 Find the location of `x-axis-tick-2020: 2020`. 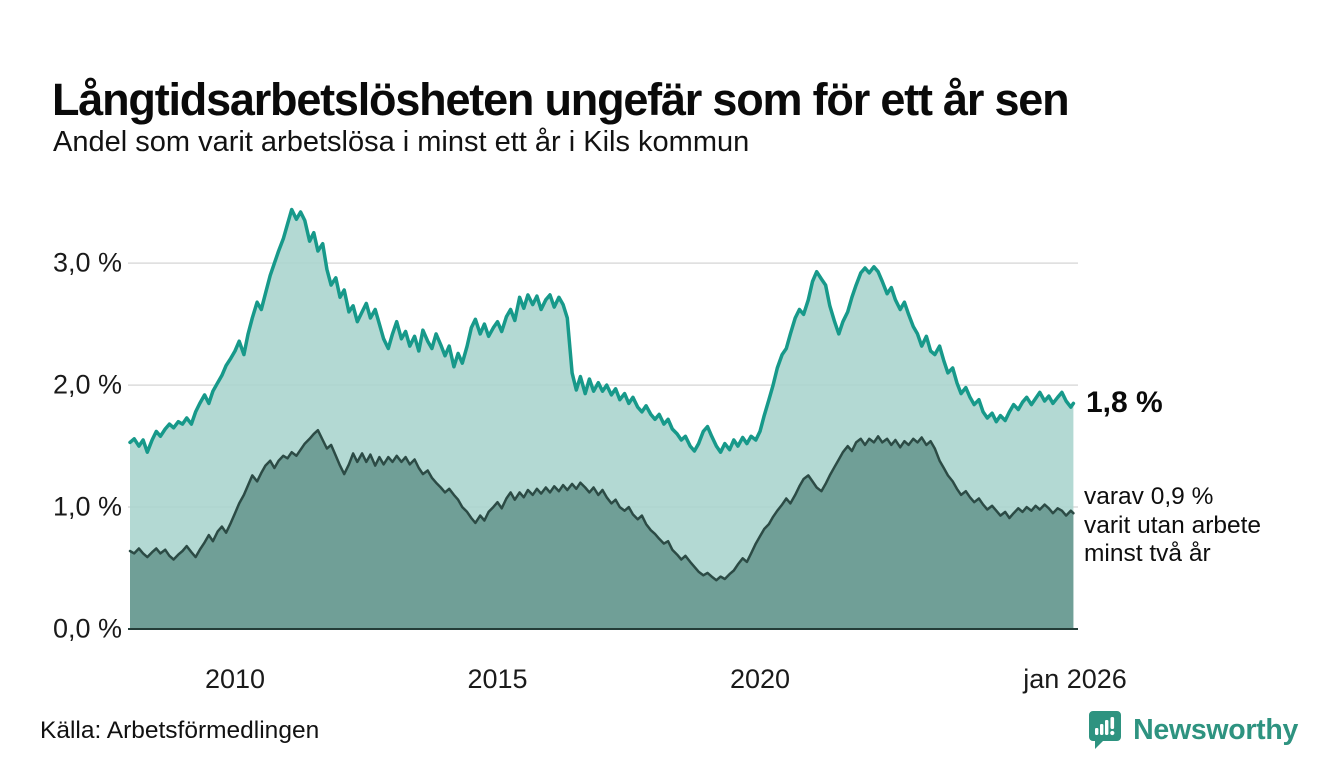

x-axis-tick-2020: 2020 is located at coordinates (760, 679).